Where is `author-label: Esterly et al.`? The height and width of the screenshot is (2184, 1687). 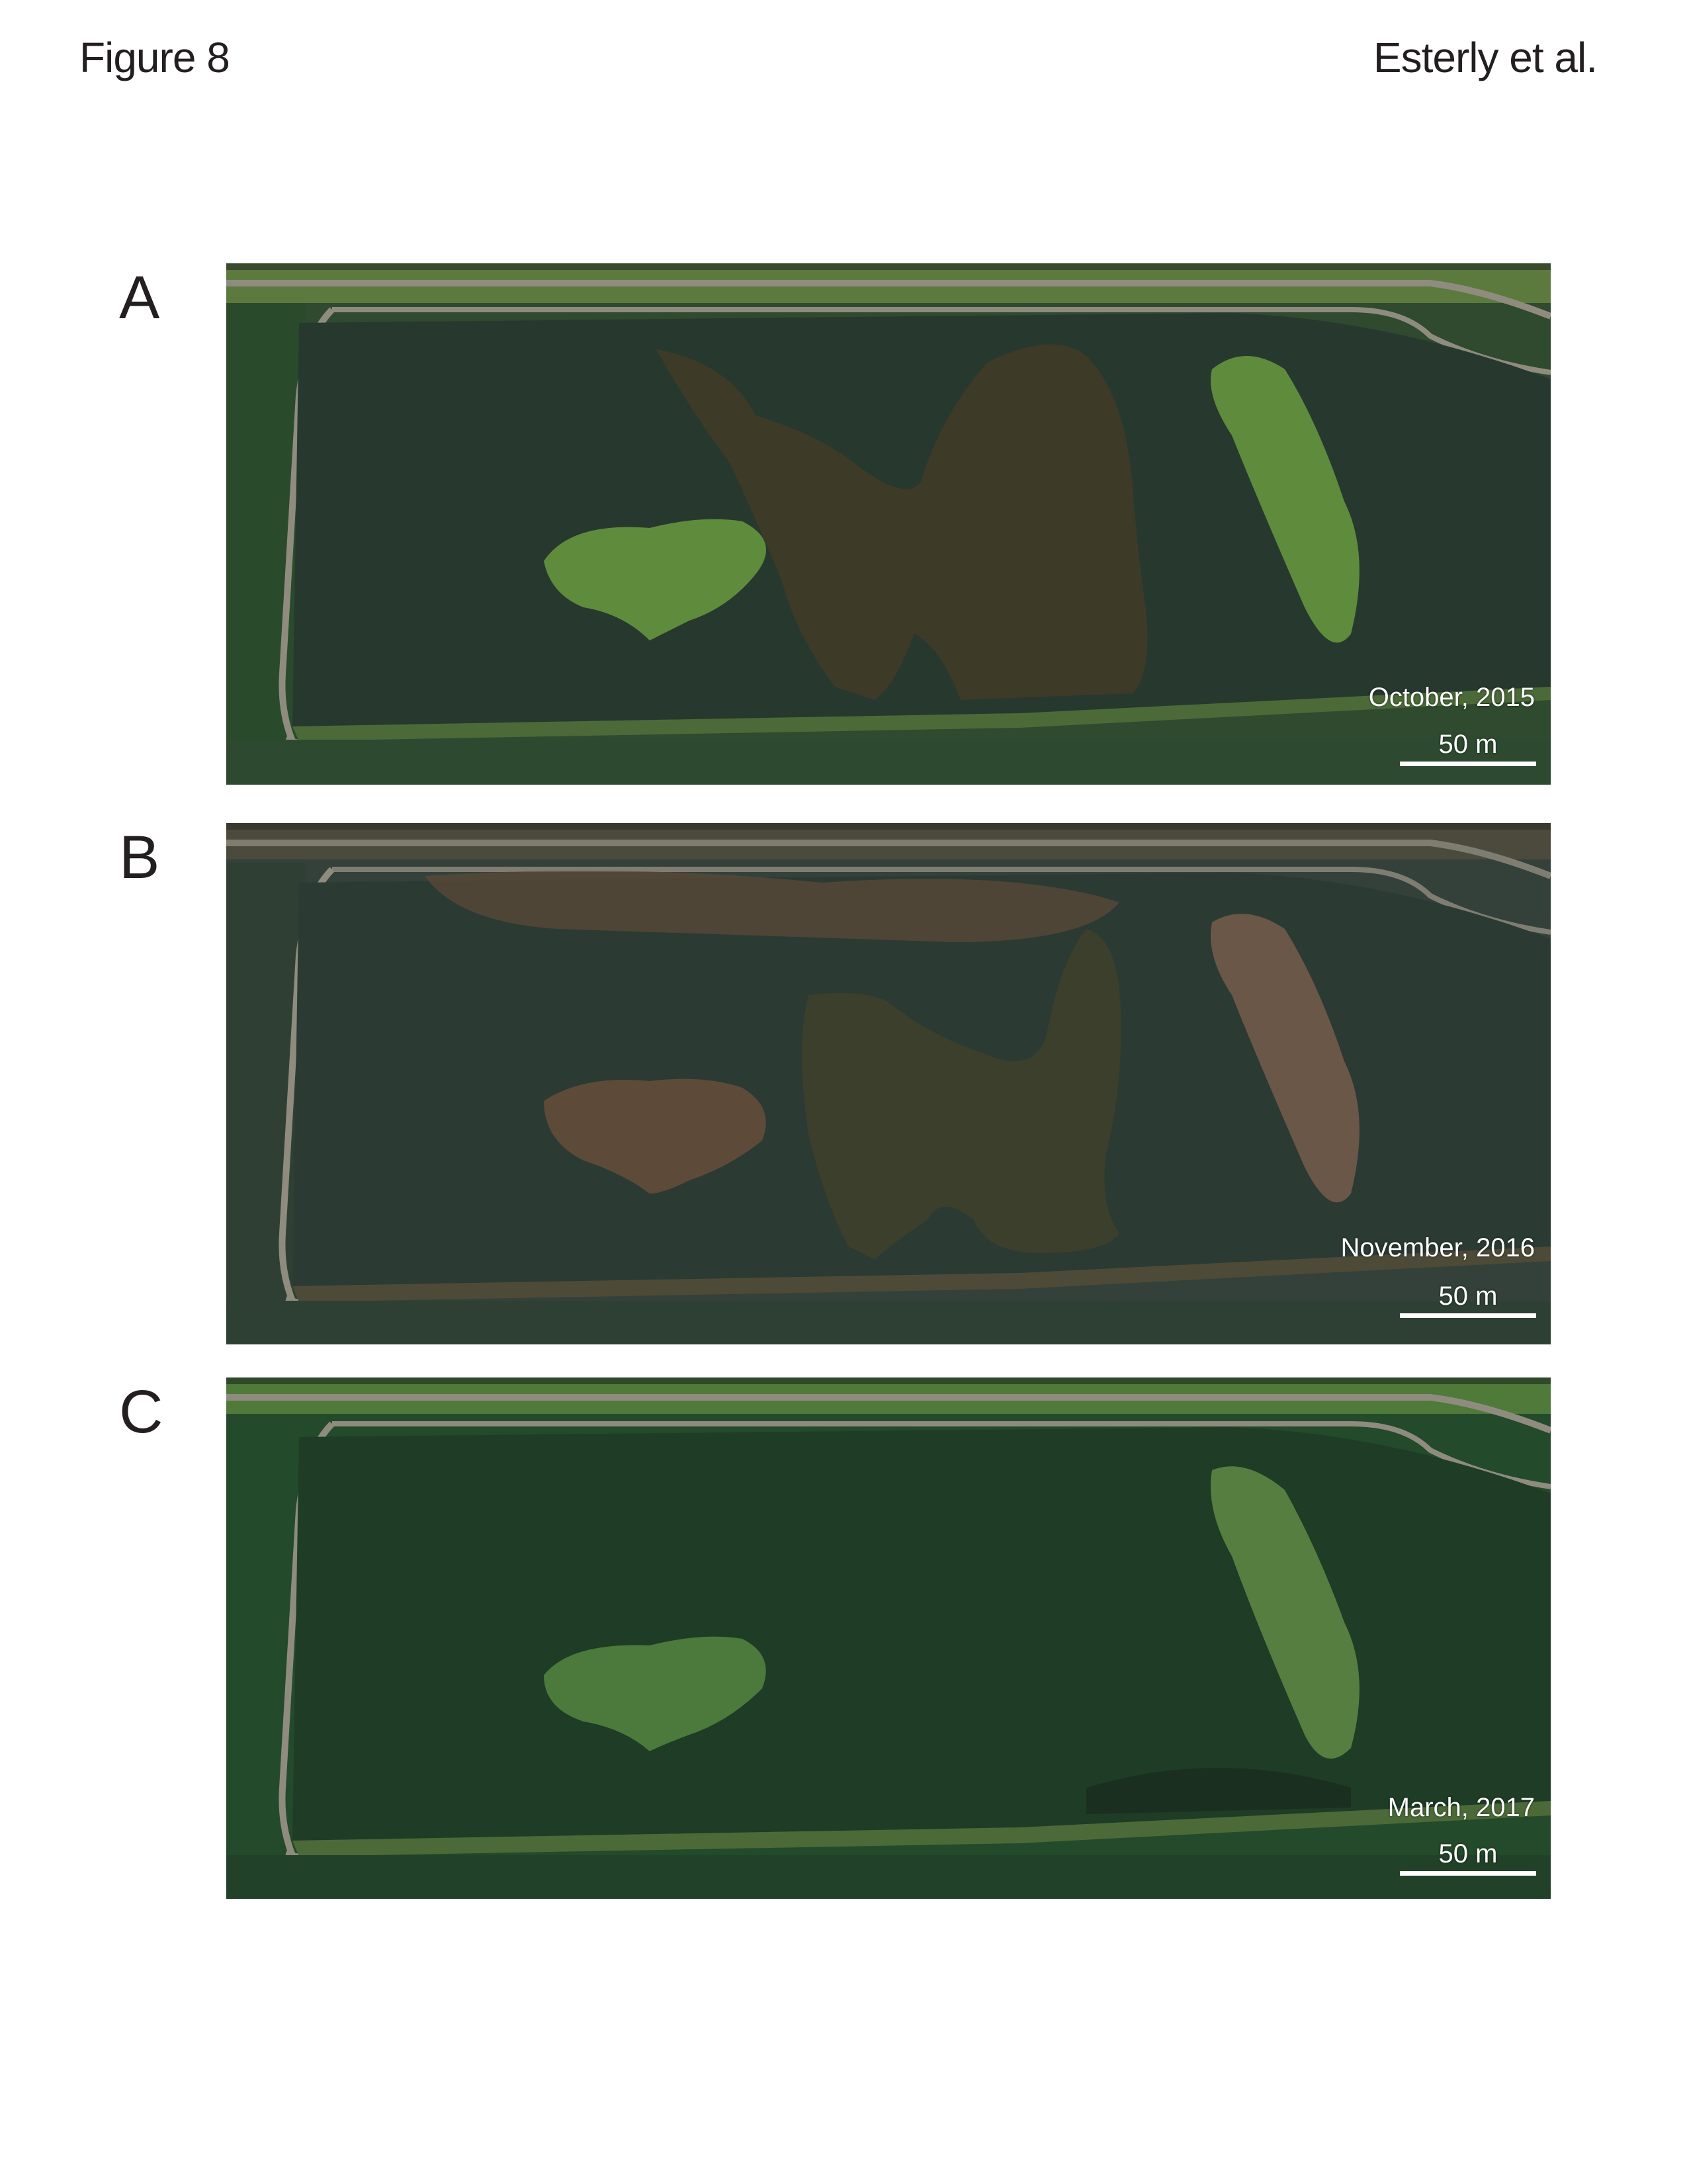
author-label: Esterly et al. is located at coordinates (1486, 58).